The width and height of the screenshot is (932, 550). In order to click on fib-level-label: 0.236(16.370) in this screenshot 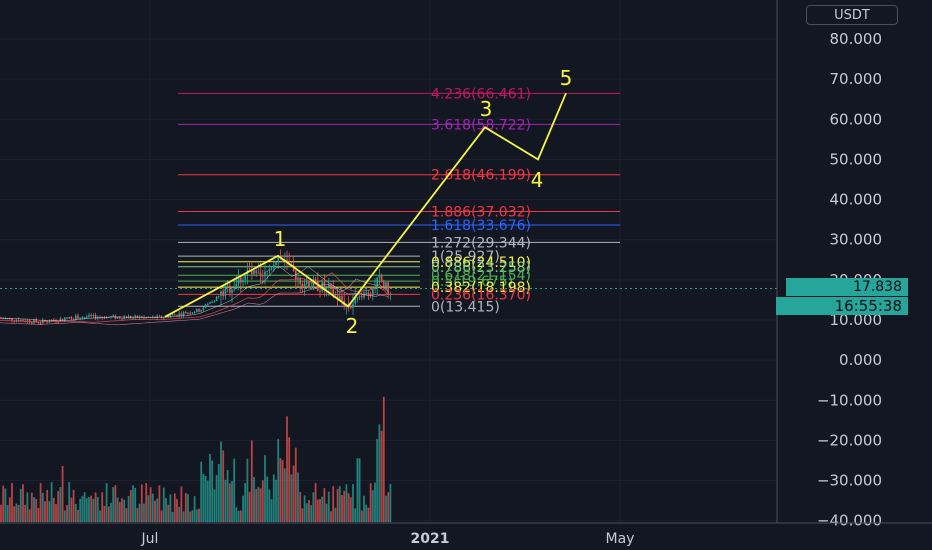, I will do `click(481, 295)`.